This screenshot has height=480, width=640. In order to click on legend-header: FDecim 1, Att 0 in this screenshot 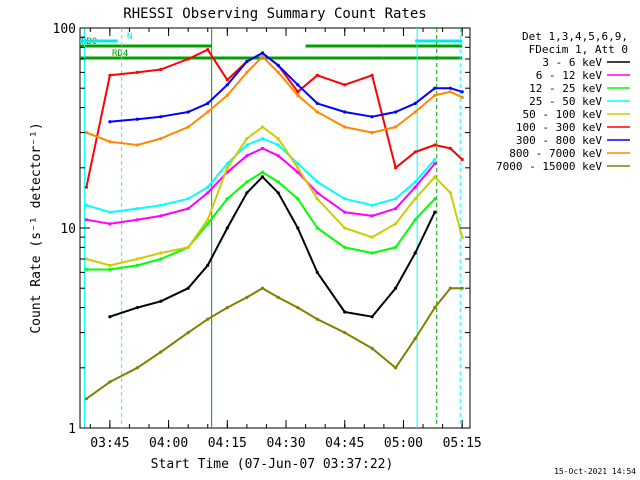, I will do `click(578, 49)`.